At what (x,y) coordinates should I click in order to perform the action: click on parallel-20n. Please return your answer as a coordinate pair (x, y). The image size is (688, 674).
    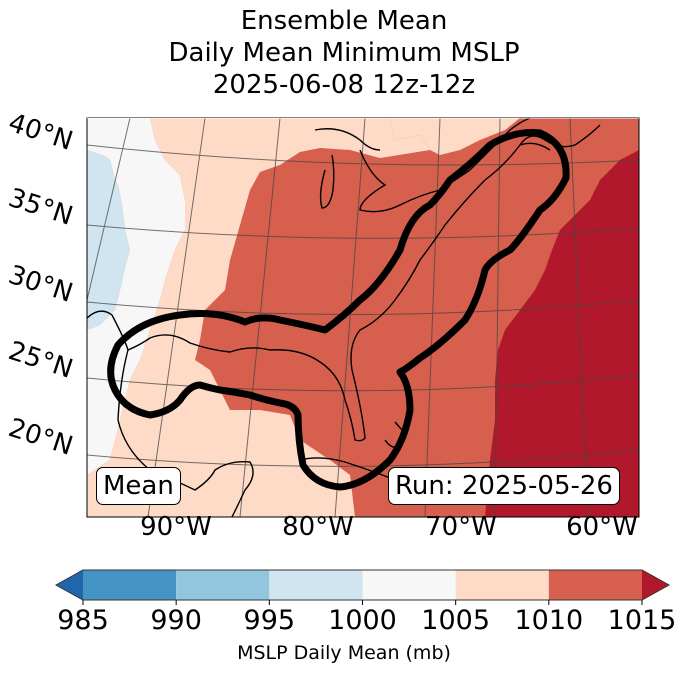
    Looking at the image, I should click on (363, 383).